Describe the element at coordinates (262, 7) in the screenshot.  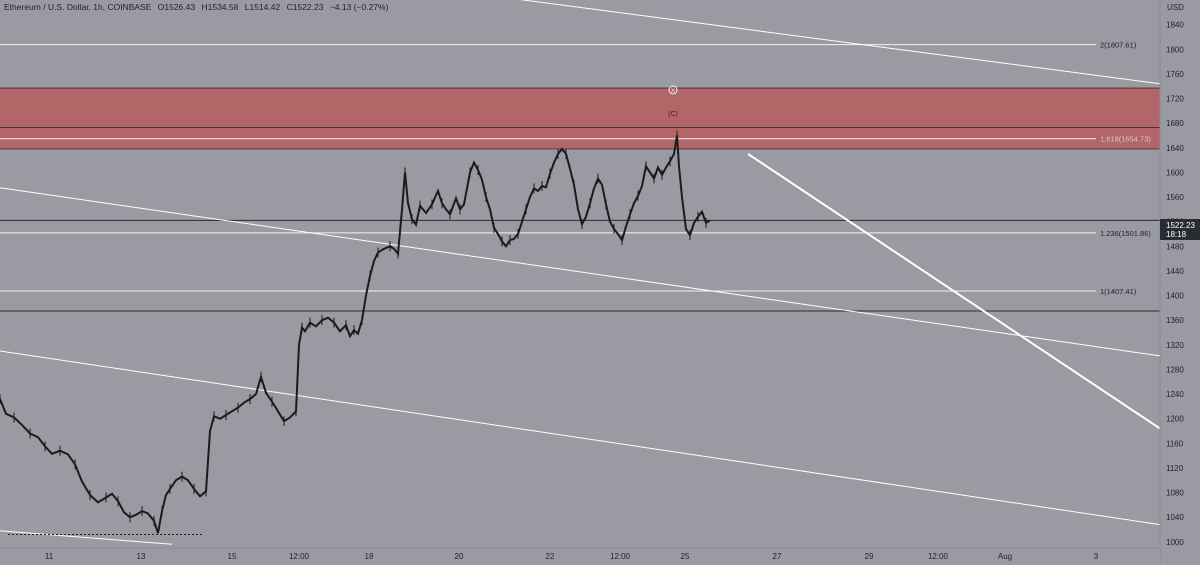
I see `ohlc-low: L1514.42` at that location.